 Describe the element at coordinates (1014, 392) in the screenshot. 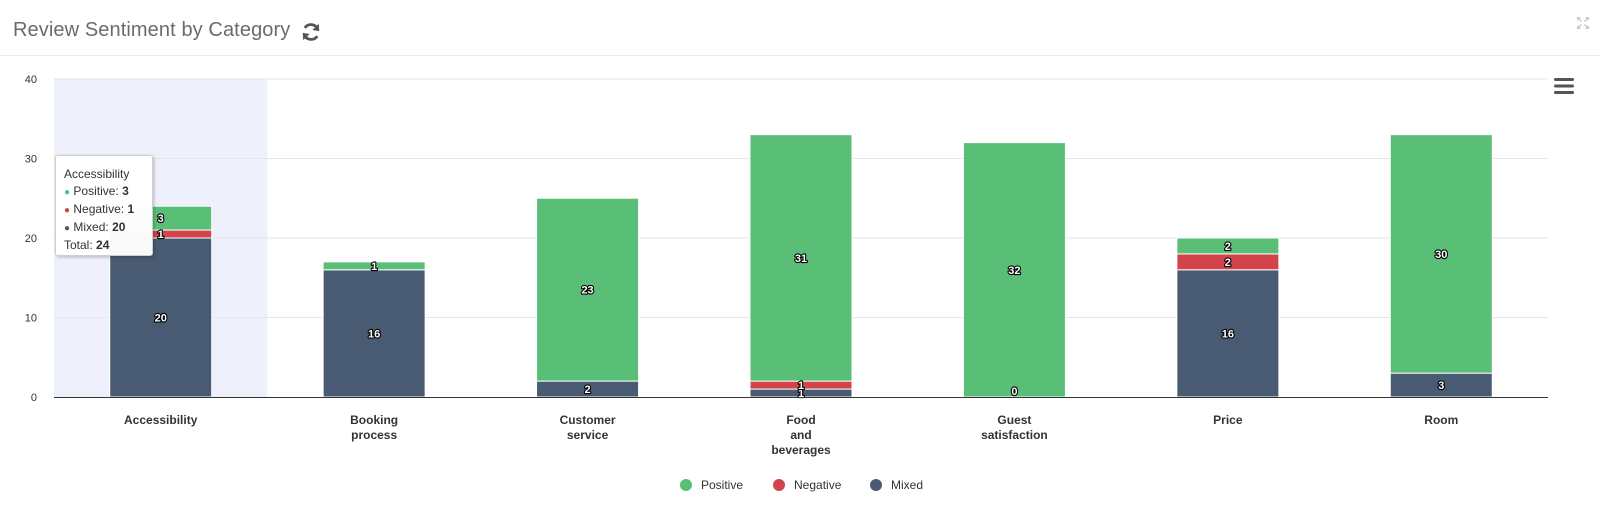

I see `data-label-mixed: 0` at that location.